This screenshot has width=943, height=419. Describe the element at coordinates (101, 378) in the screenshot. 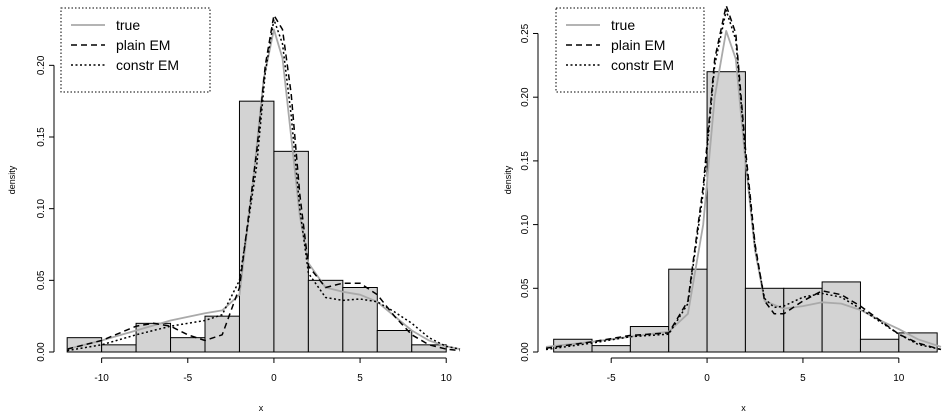

I see `x-tick-label: -10` at that location.